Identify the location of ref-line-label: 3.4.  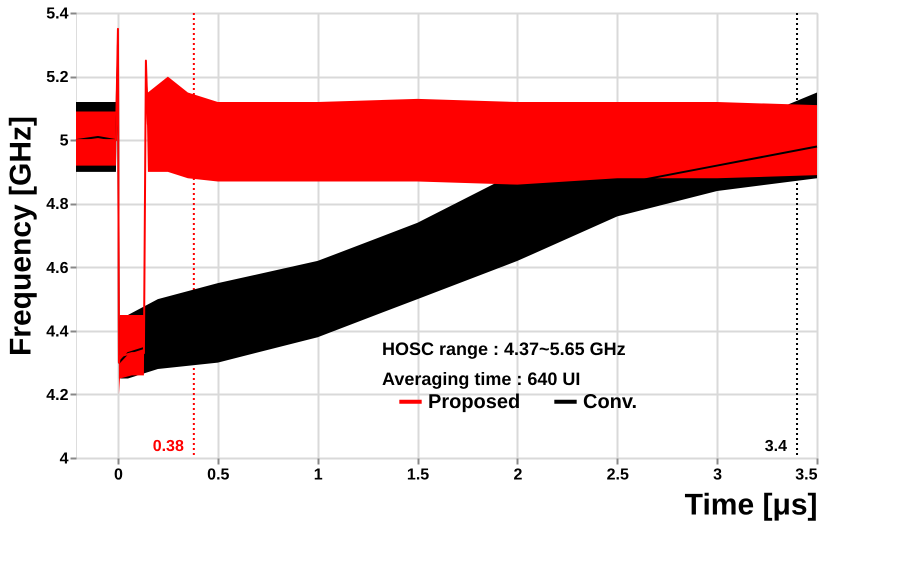
(776, 446).